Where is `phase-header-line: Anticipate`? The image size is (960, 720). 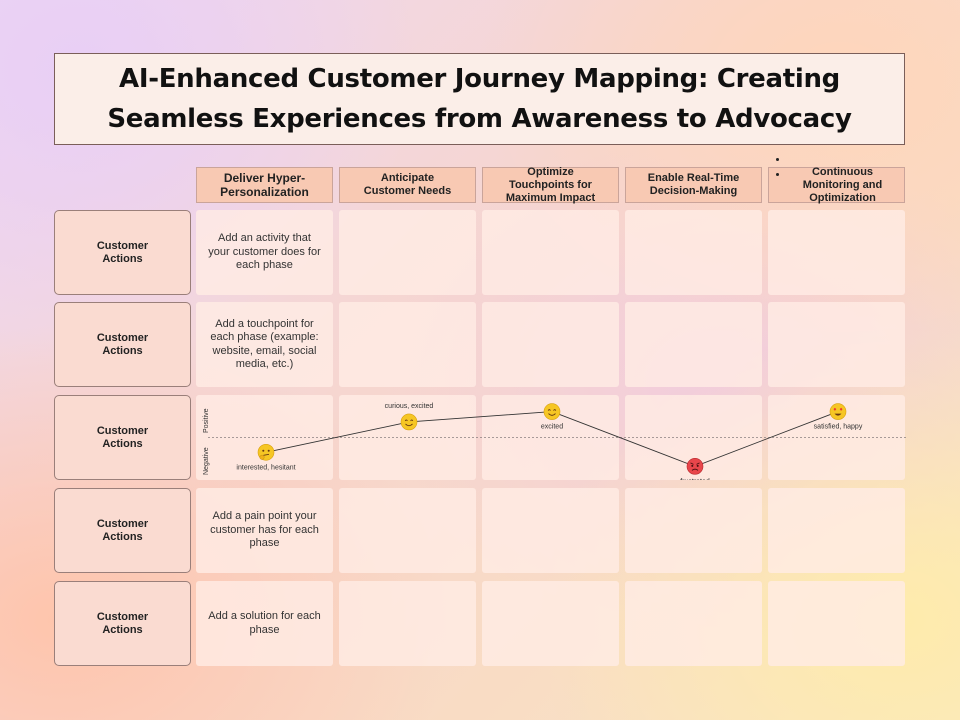 phase-header-line: Anticipate is located at coordinates (407, 178).